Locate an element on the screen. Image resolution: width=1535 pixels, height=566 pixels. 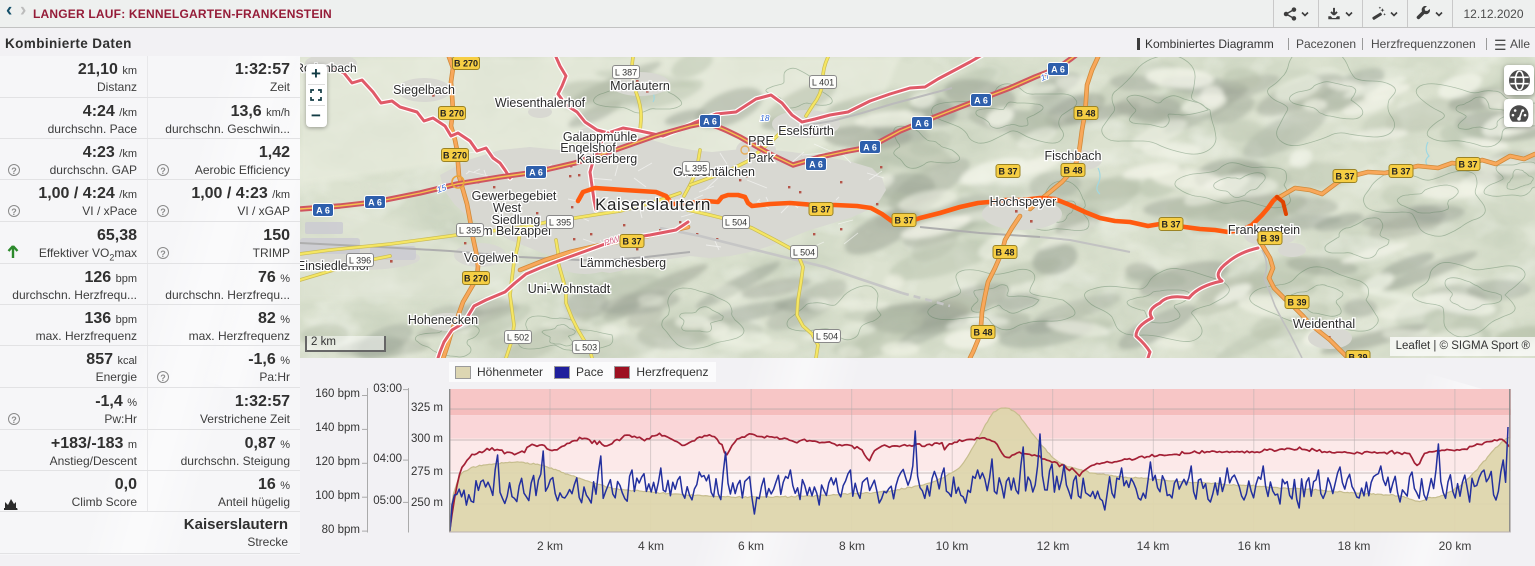
svg-text: Park is located at coordinates (761, 158).